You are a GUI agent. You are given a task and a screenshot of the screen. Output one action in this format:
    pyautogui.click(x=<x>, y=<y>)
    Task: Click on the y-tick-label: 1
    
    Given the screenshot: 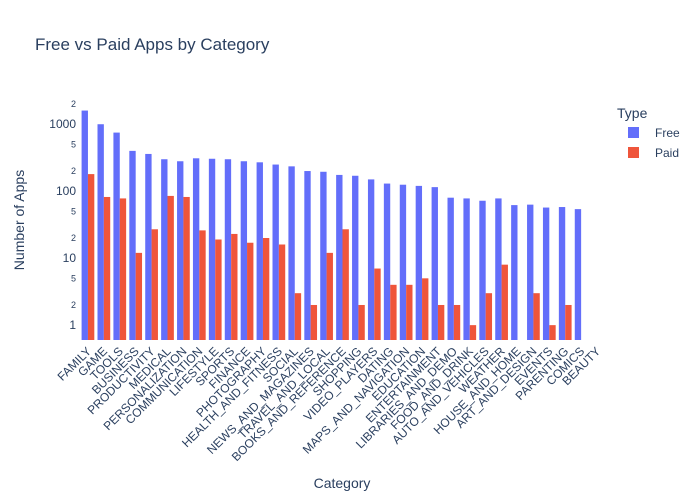 What is the action you would take?
    pyautogui.click(x=72, y=325)
    